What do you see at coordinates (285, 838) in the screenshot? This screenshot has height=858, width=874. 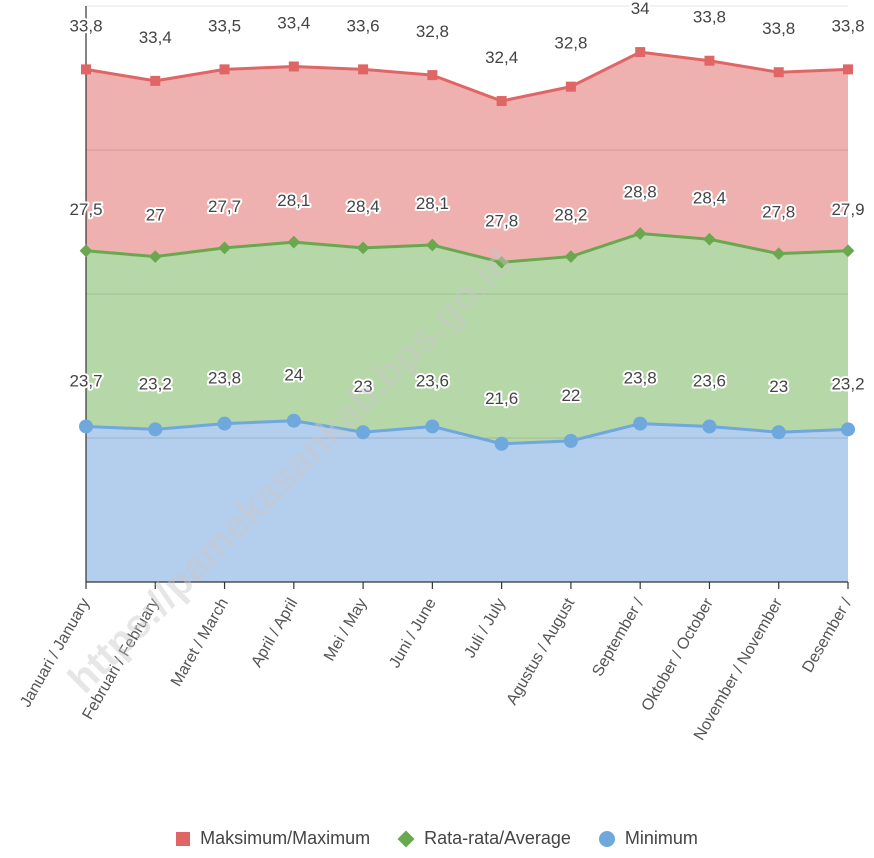 I see `legend-label-maximum: Maksimum/Maximum` at bounding box center [285, 838].